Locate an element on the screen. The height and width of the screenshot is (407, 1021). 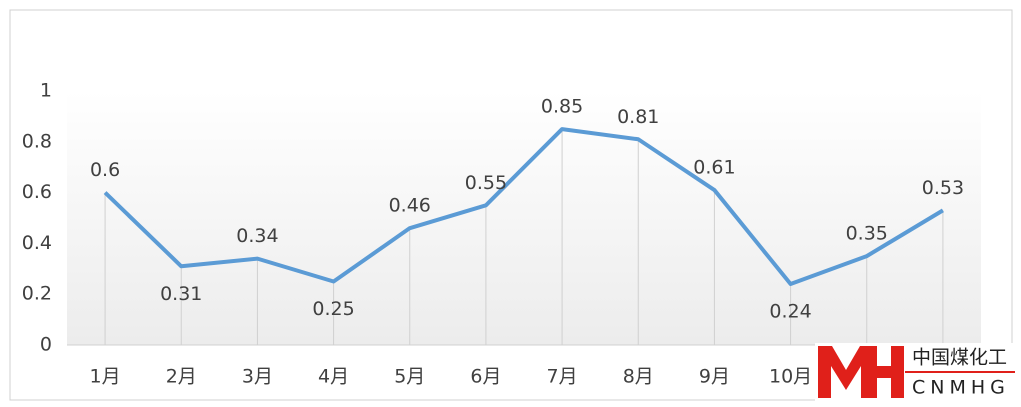
x-tick-label: 6月 is located at coordinates (485, 377).